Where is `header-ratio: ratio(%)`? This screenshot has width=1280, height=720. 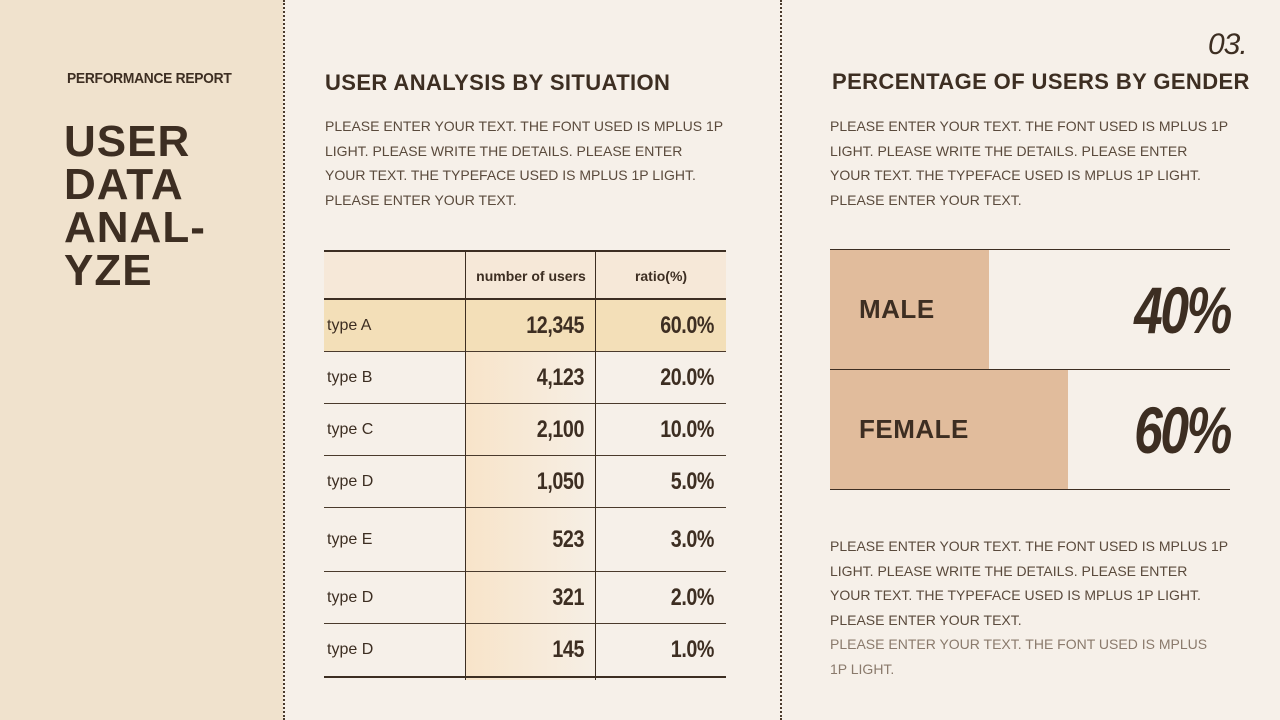 header-ratio: ratio(%) is located at coordinates (661, 275).